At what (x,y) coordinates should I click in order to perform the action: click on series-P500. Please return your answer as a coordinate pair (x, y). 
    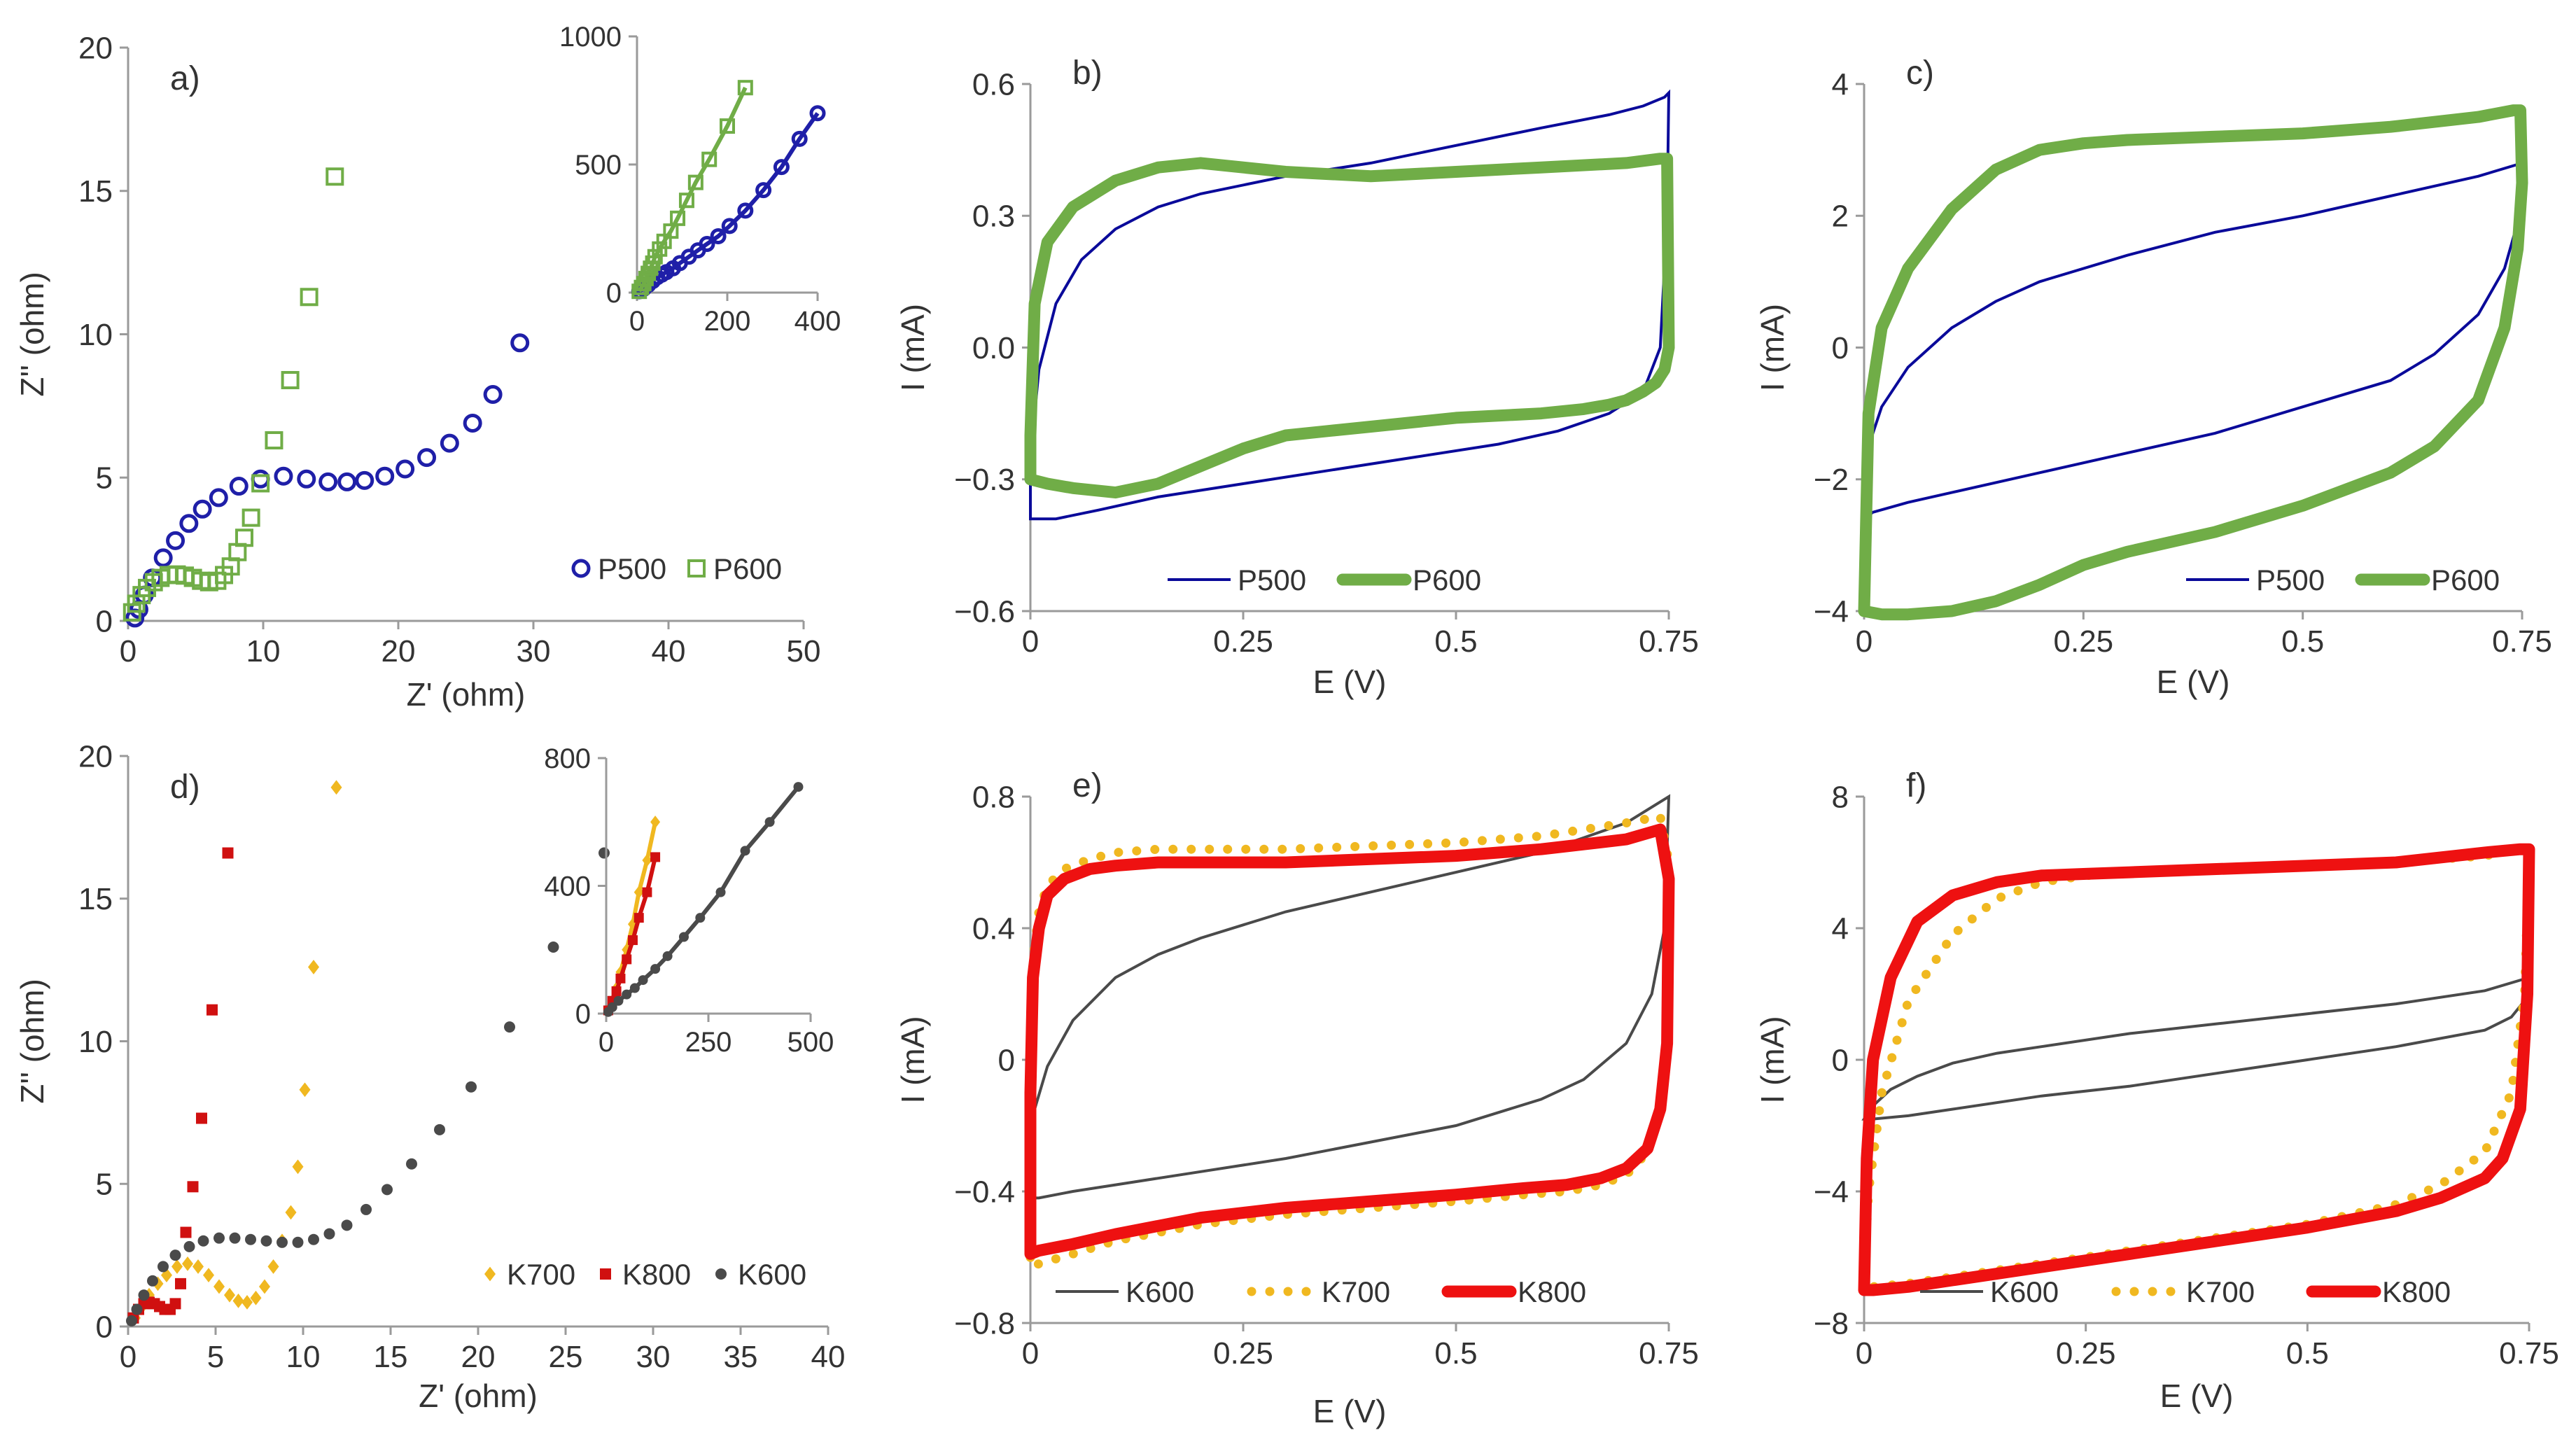
    Looking at the image, I should click on (2193, 341).